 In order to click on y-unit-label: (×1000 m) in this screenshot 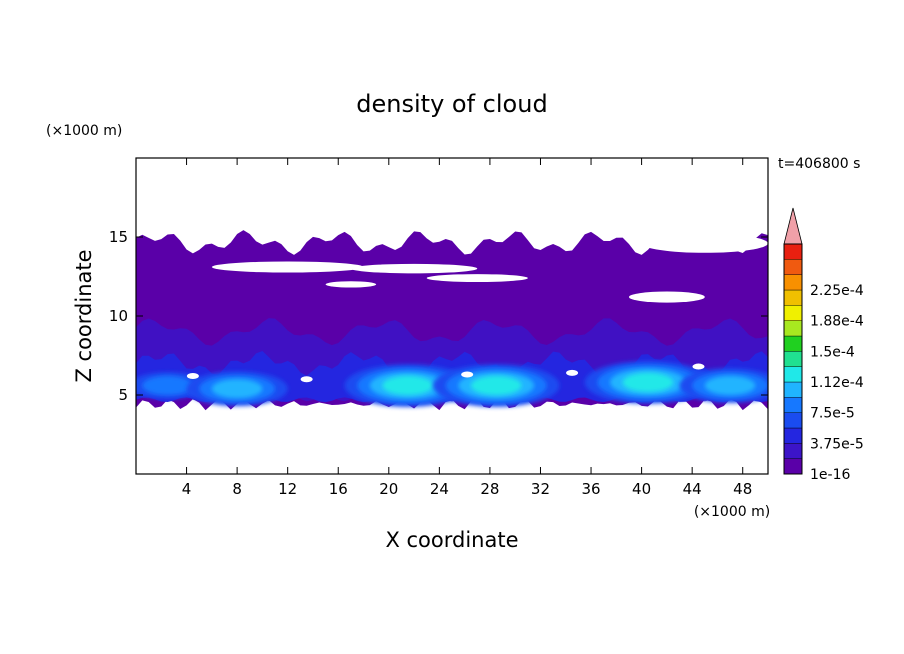, I will do `click(84, 131)`.